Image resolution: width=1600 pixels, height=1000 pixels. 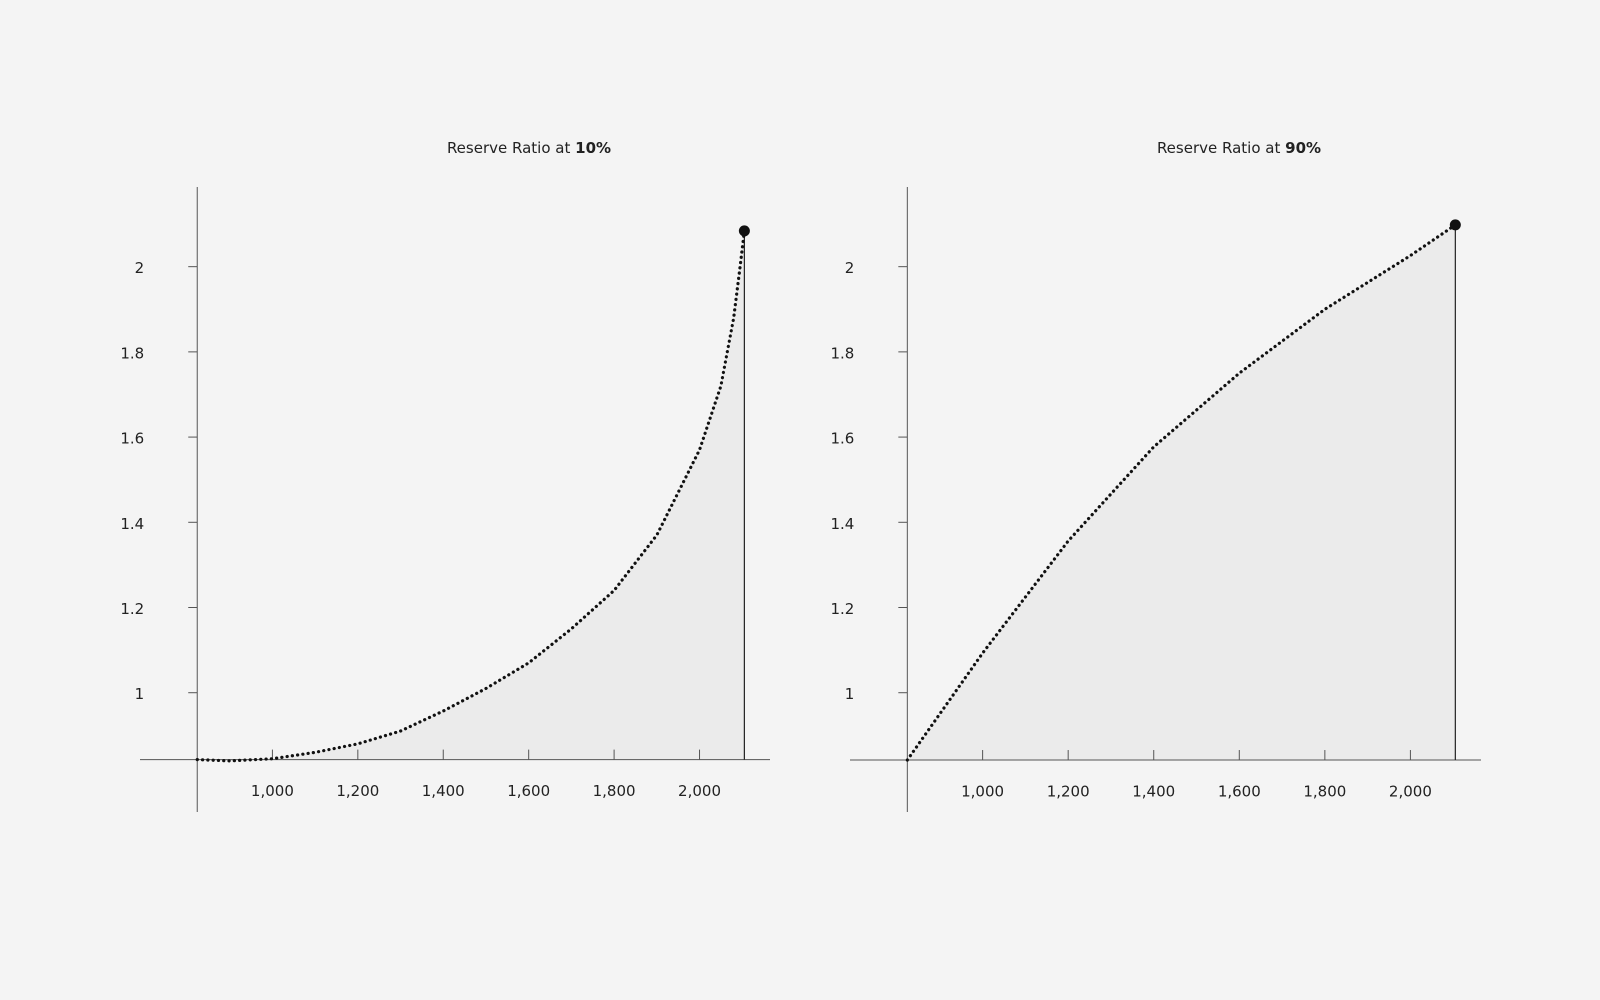 What do you see at coordinates (593, 148) in the screenshot?
I see `title-highlight: 10%` at bounding box center [593, 148].